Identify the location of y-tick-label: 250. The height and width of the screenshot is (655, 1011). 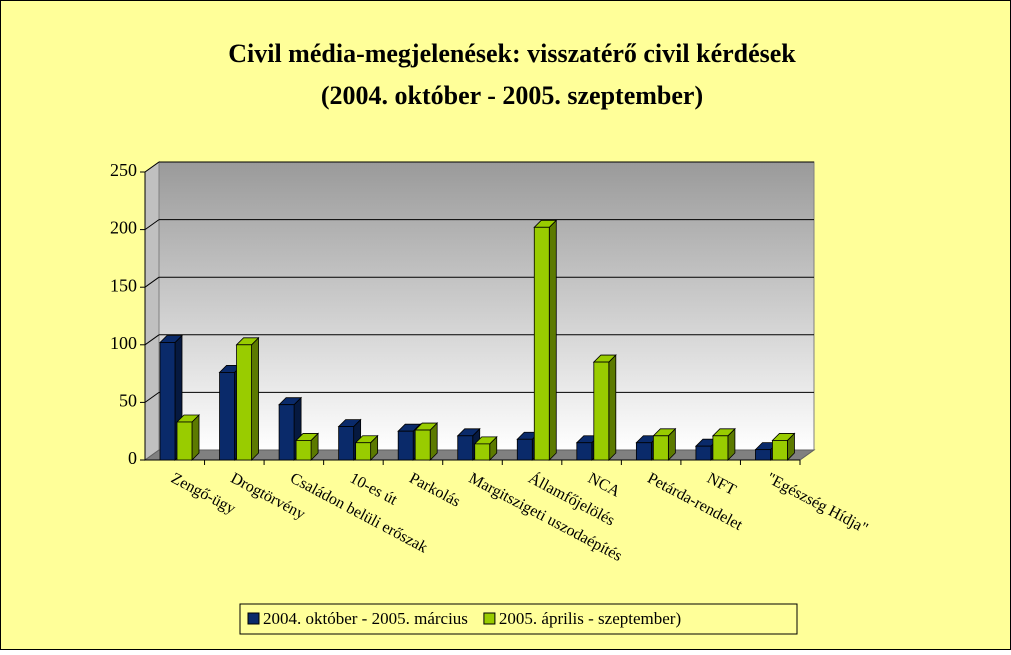
(123, 170).